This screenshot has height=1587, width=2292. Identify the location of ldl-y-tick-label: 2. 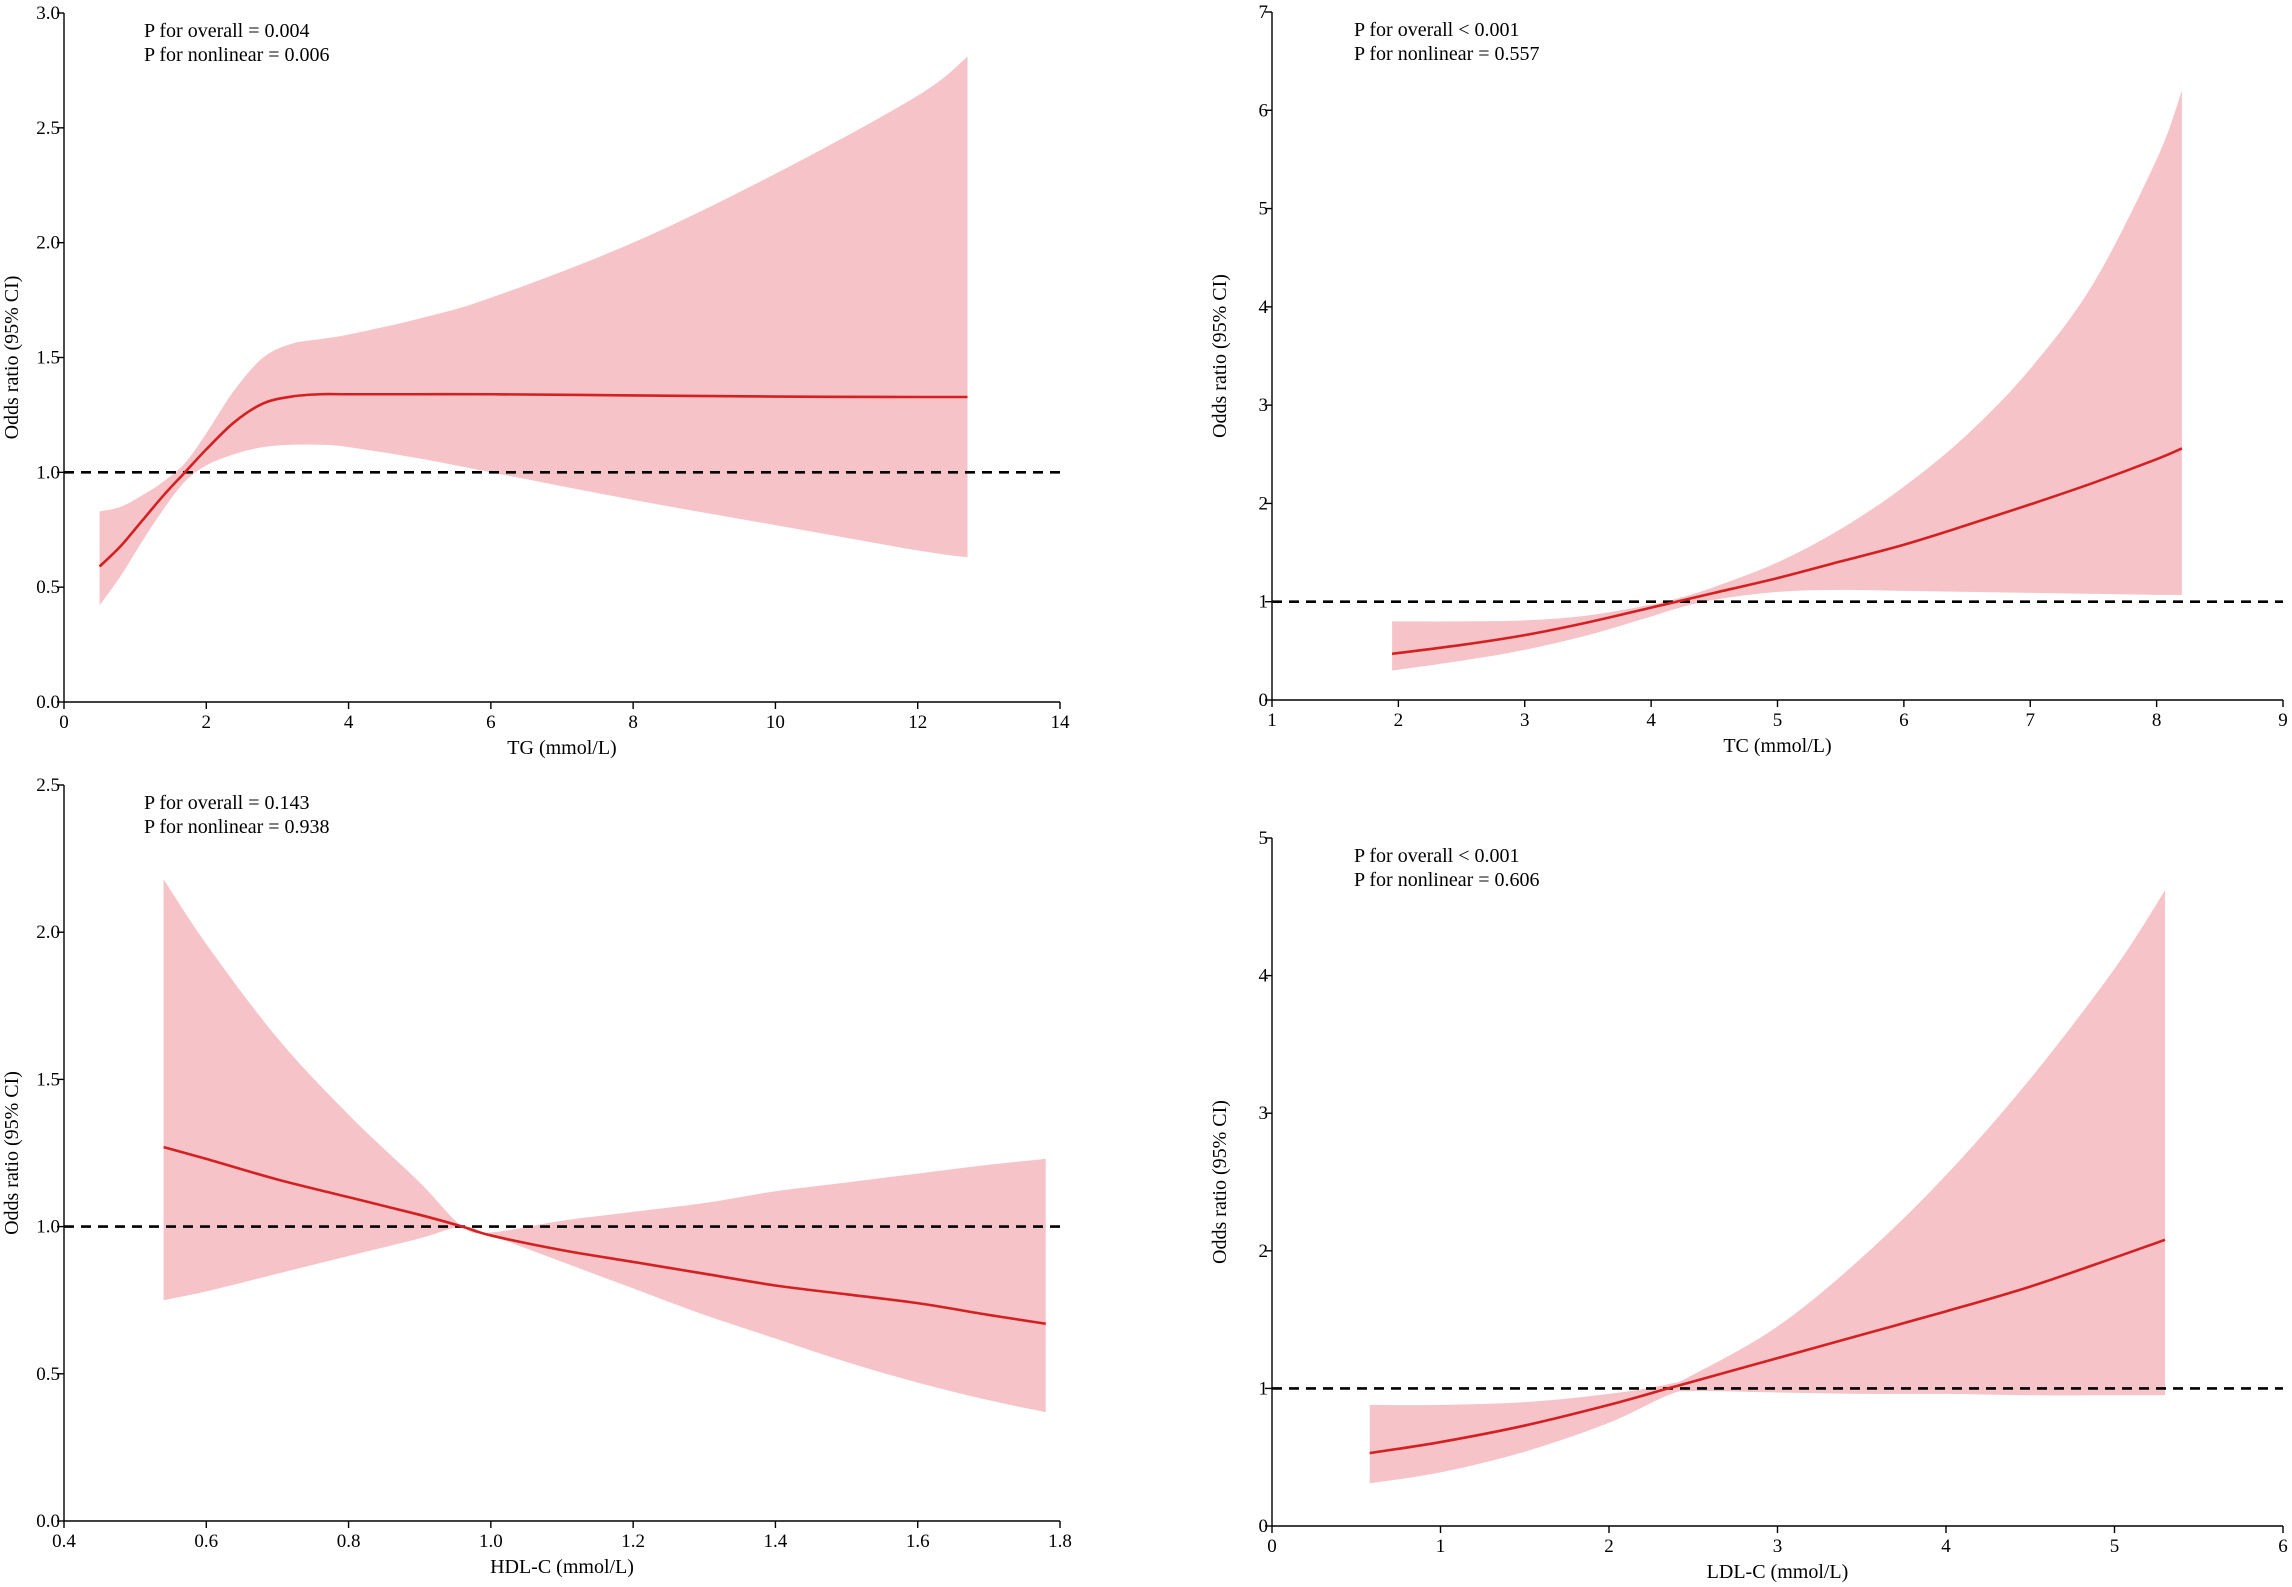
(1264, 1251).